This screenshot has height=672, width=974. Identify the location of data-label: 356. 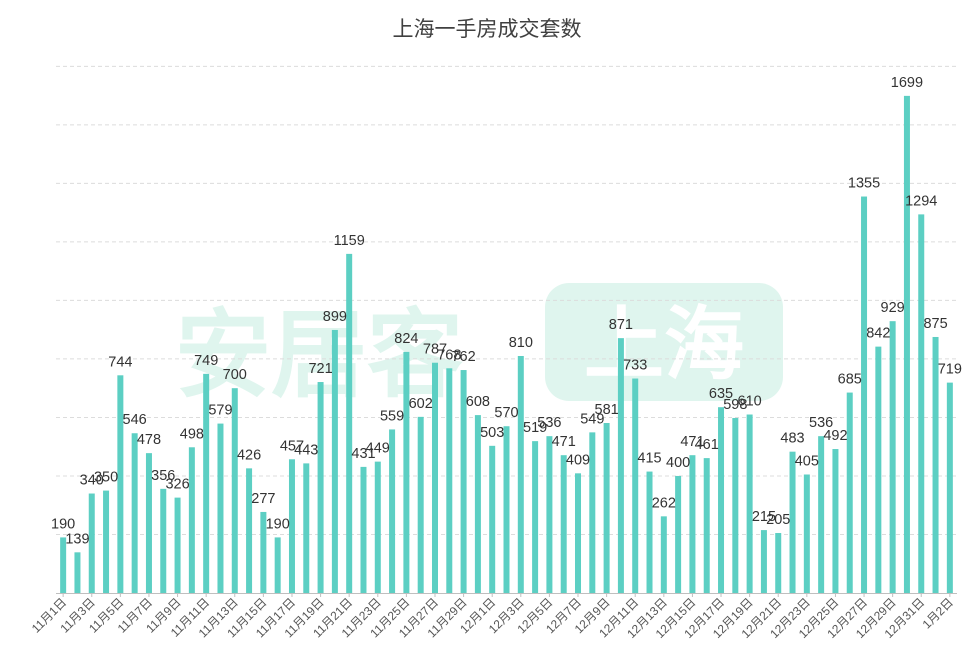
(163, 476).